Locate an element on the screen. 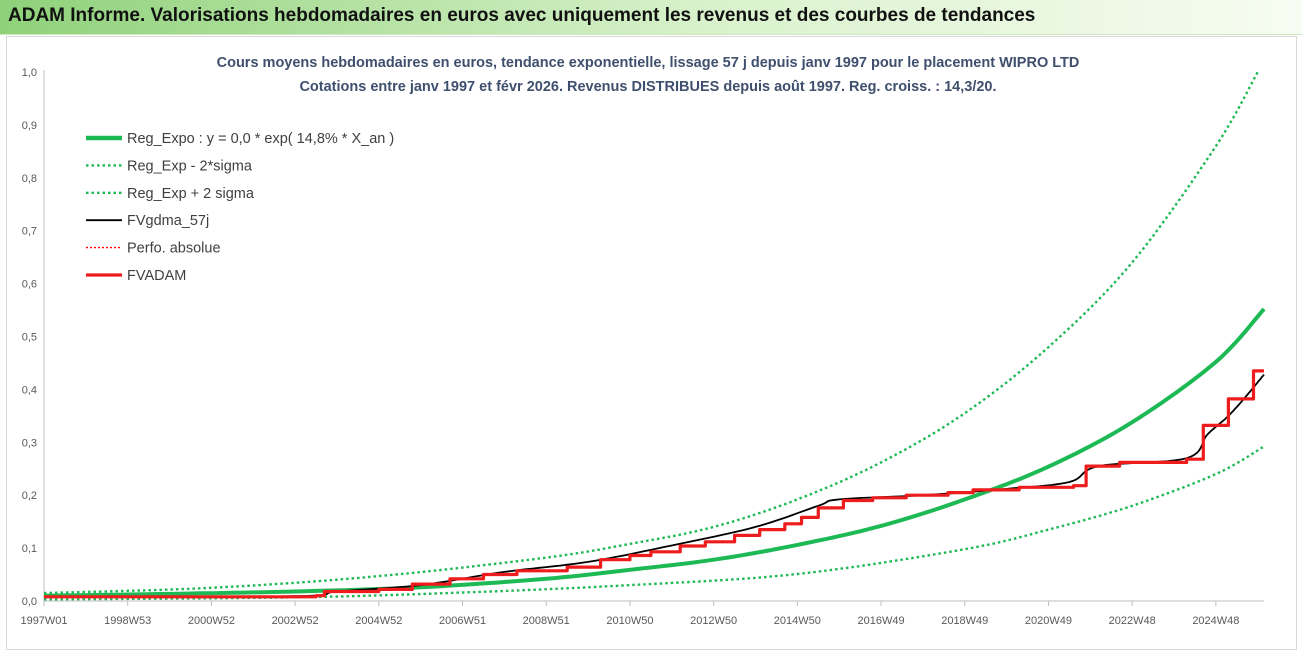  y-tick-label: 0,4 is located at coordinates (29, 390).